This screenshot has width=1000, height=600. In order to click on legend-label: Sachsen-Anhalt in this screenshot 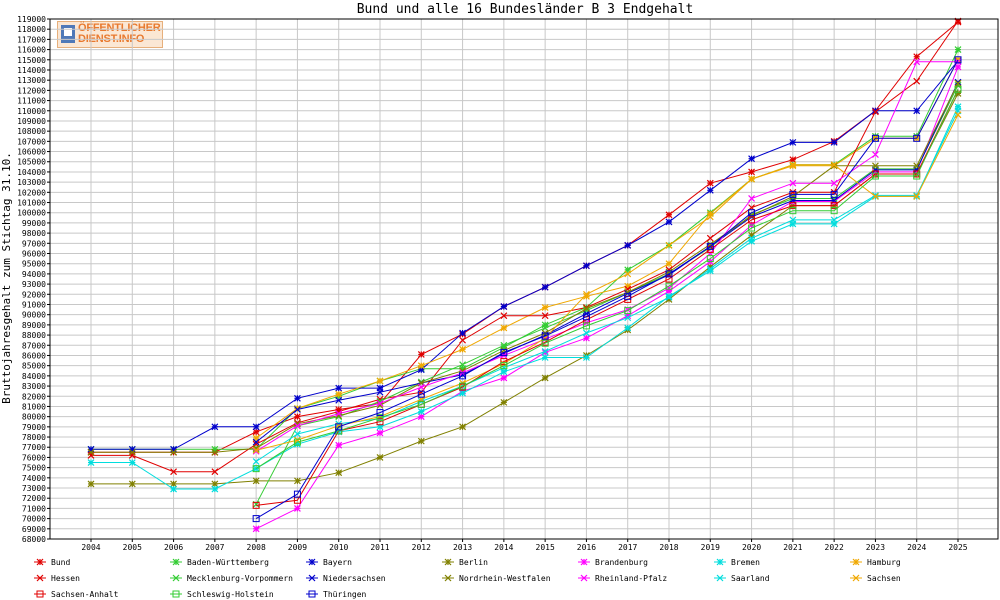, I will do `click(85, 594)`.